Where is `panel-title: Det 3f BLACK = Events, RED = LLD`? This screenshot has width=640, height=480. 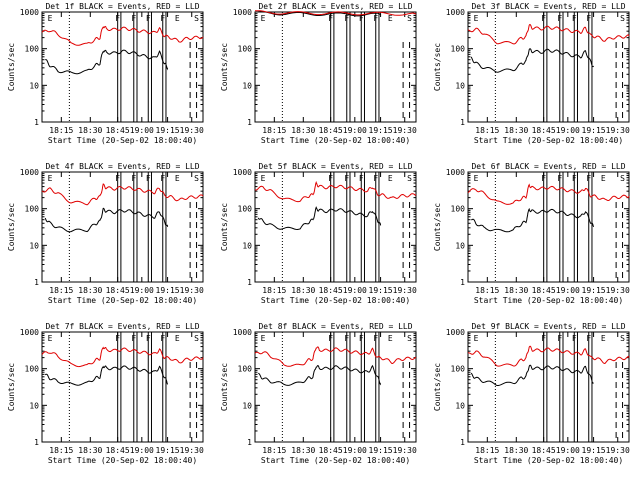
panel-title: Det 3f BLACK = Events, RED = LLD is located at coordinates (548, 6).